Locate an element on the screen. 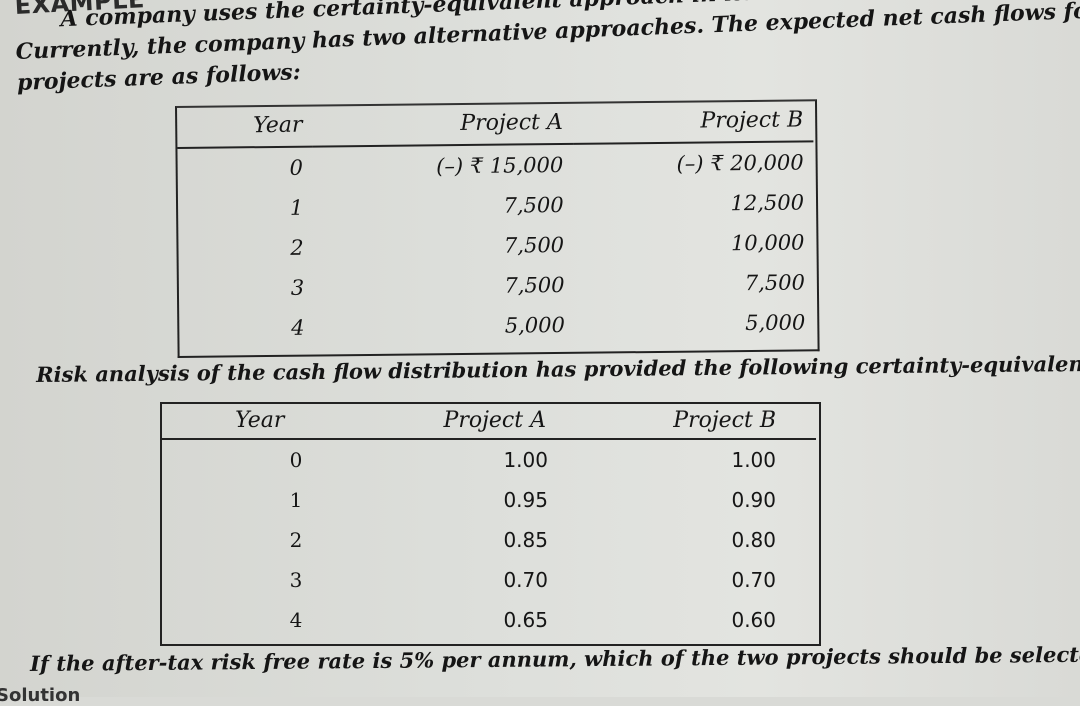  table-row: 1 0.95 0.90 is located at coordinates (489, 500).